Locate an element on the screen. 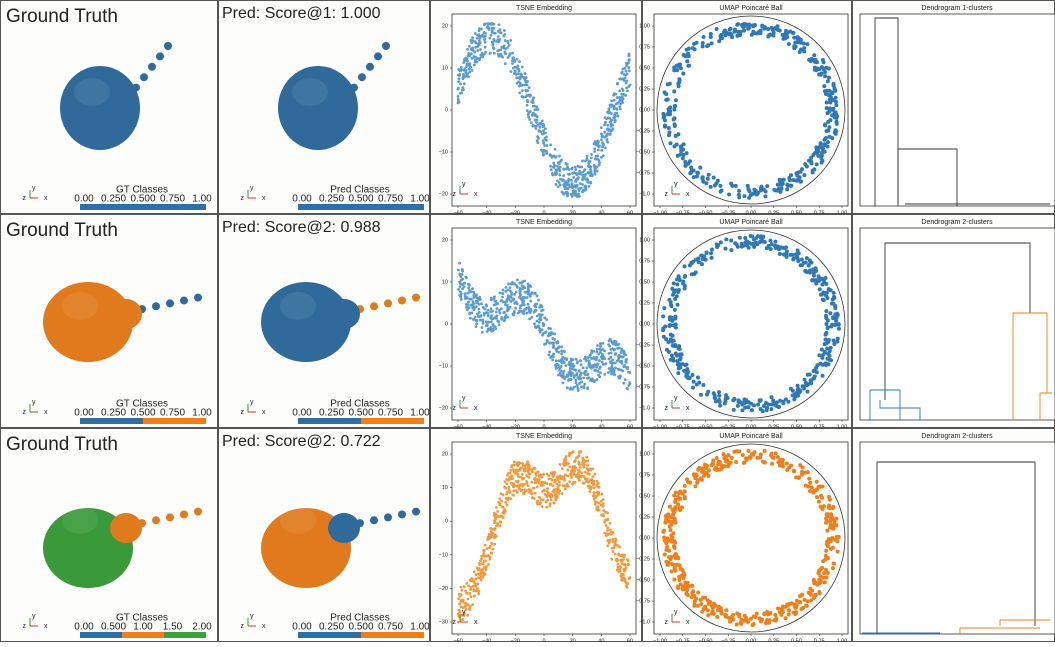 The image size is (1055, 647). blob-sphere is located at coordinates (416, 297).